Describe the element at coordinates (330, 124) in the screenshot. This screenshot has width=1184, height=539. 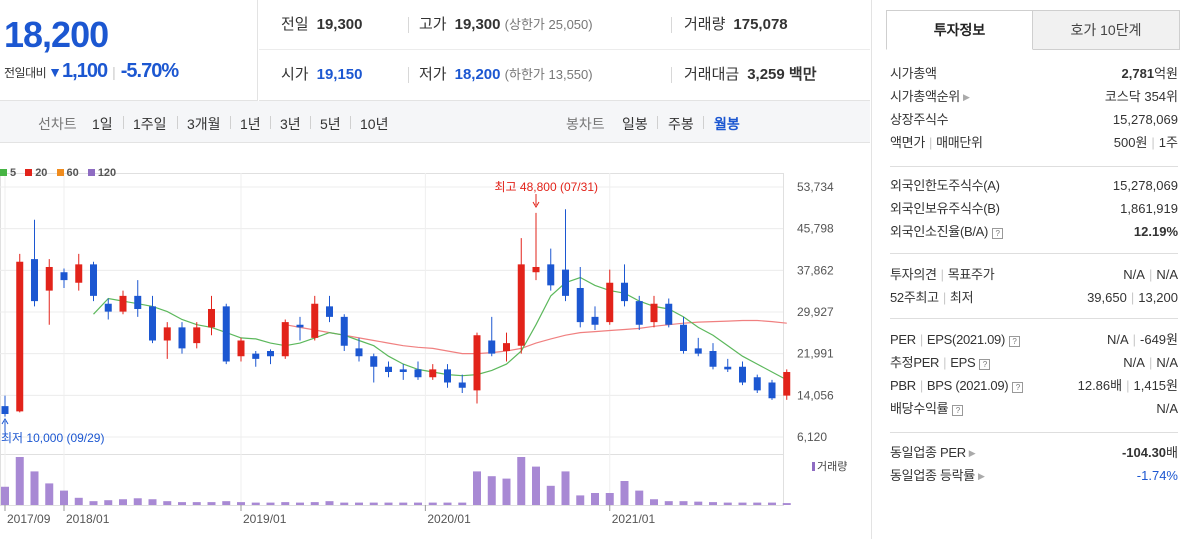
I see `period-5y-button: 5년` at that location.